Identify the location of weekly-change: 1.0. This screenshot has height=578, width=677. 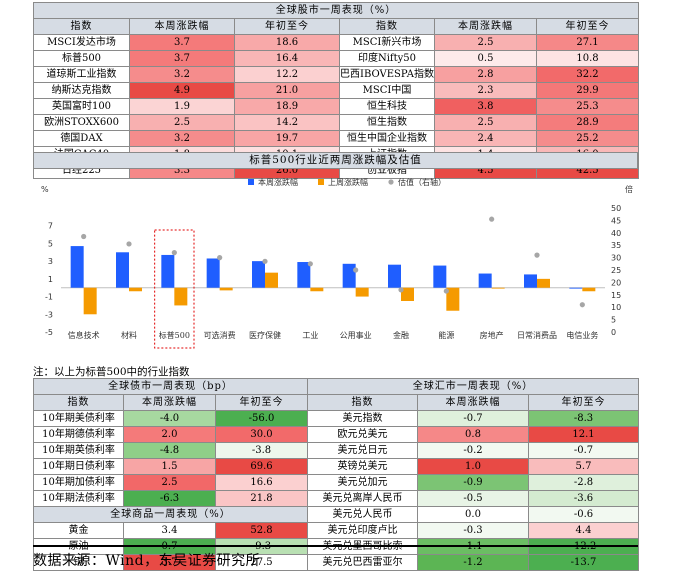
(473, 466).